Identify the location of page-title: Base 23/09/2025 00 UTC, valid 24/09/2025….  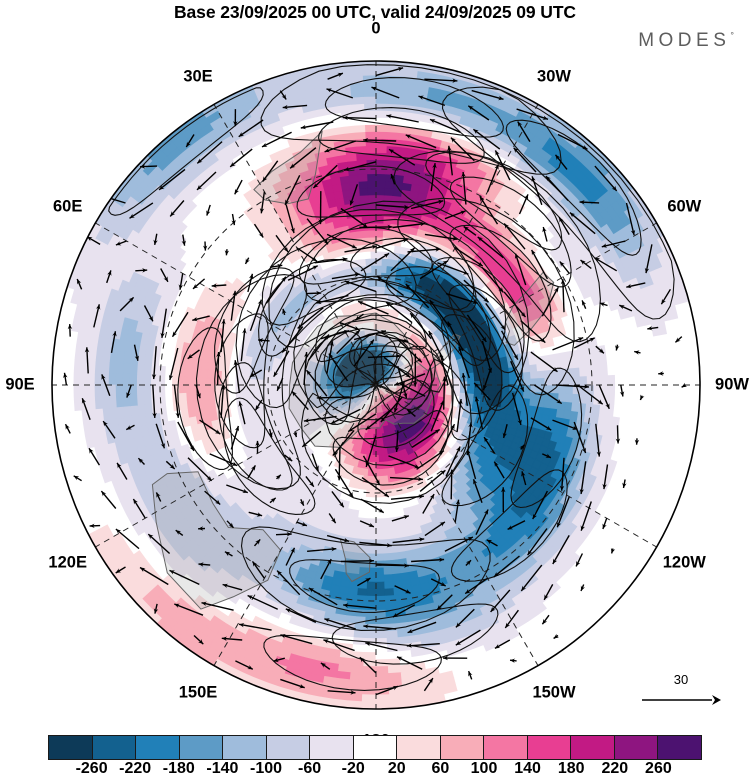
(375, 12).